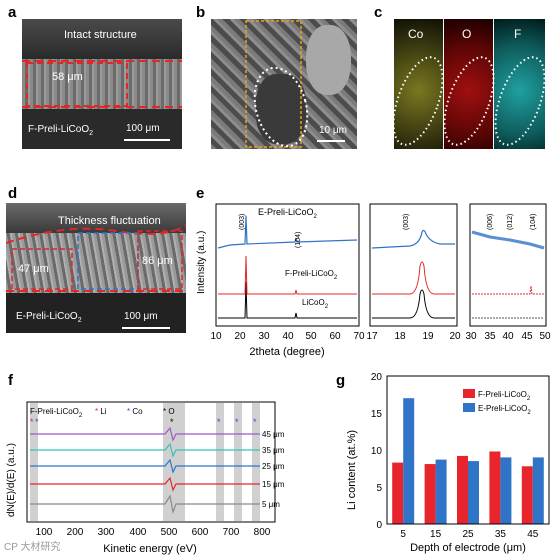 This screenshot has width=554, height=558. What do you see at coordinates (504, 396) in the screenshot?
I see `g-legend-label: F-Preli-LiCoO2` at bounding box center [504, 396].